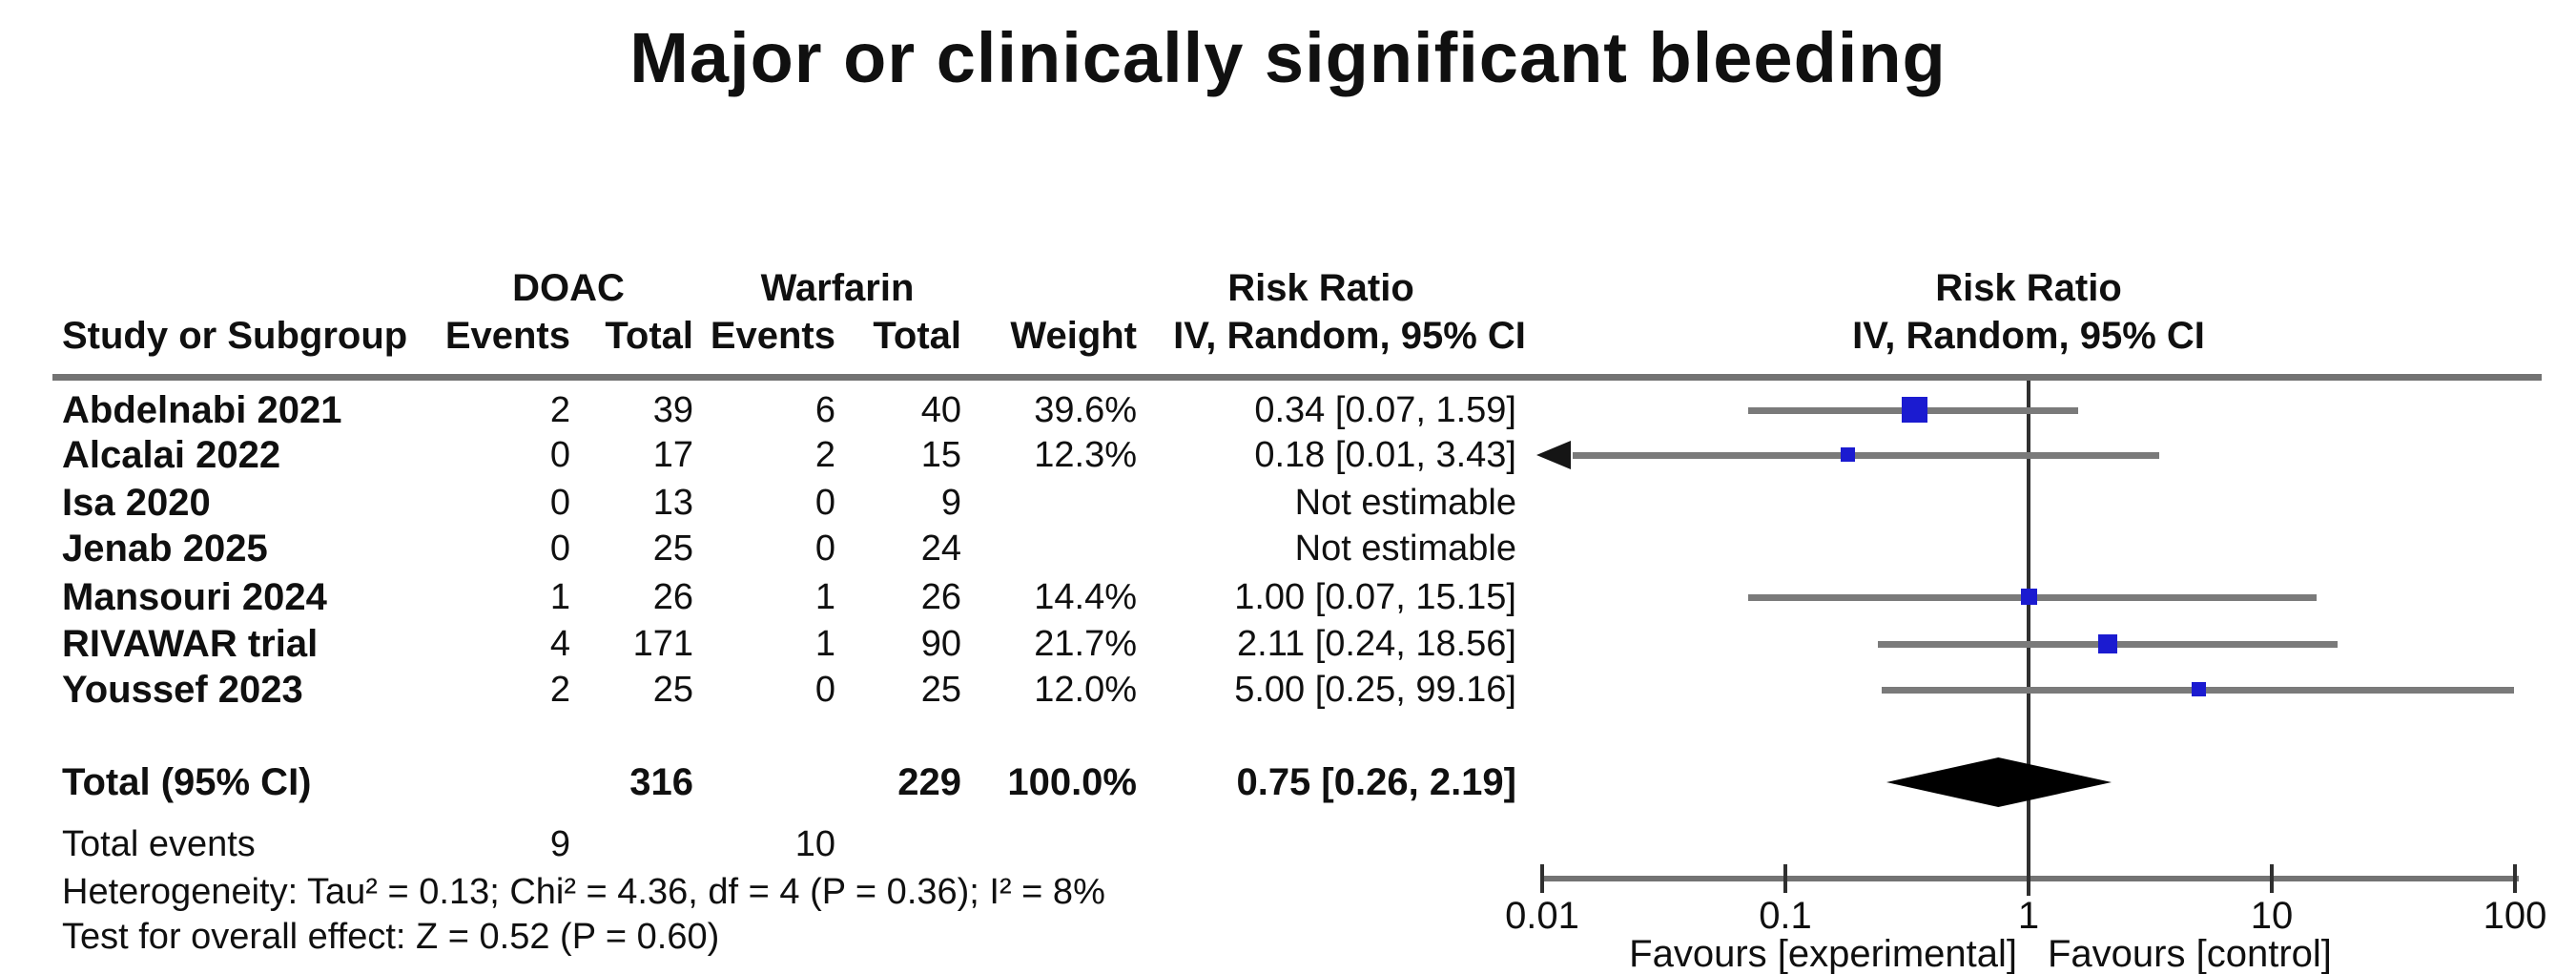 Image resolution: width=2576 pixels, height=974 pixels. What do you see at coordinates (1375, 690) in the screenshot?
I see `risk-ratio-cell: 5.00 [0.25, 99.16]` at bounding box center [1375, 690].